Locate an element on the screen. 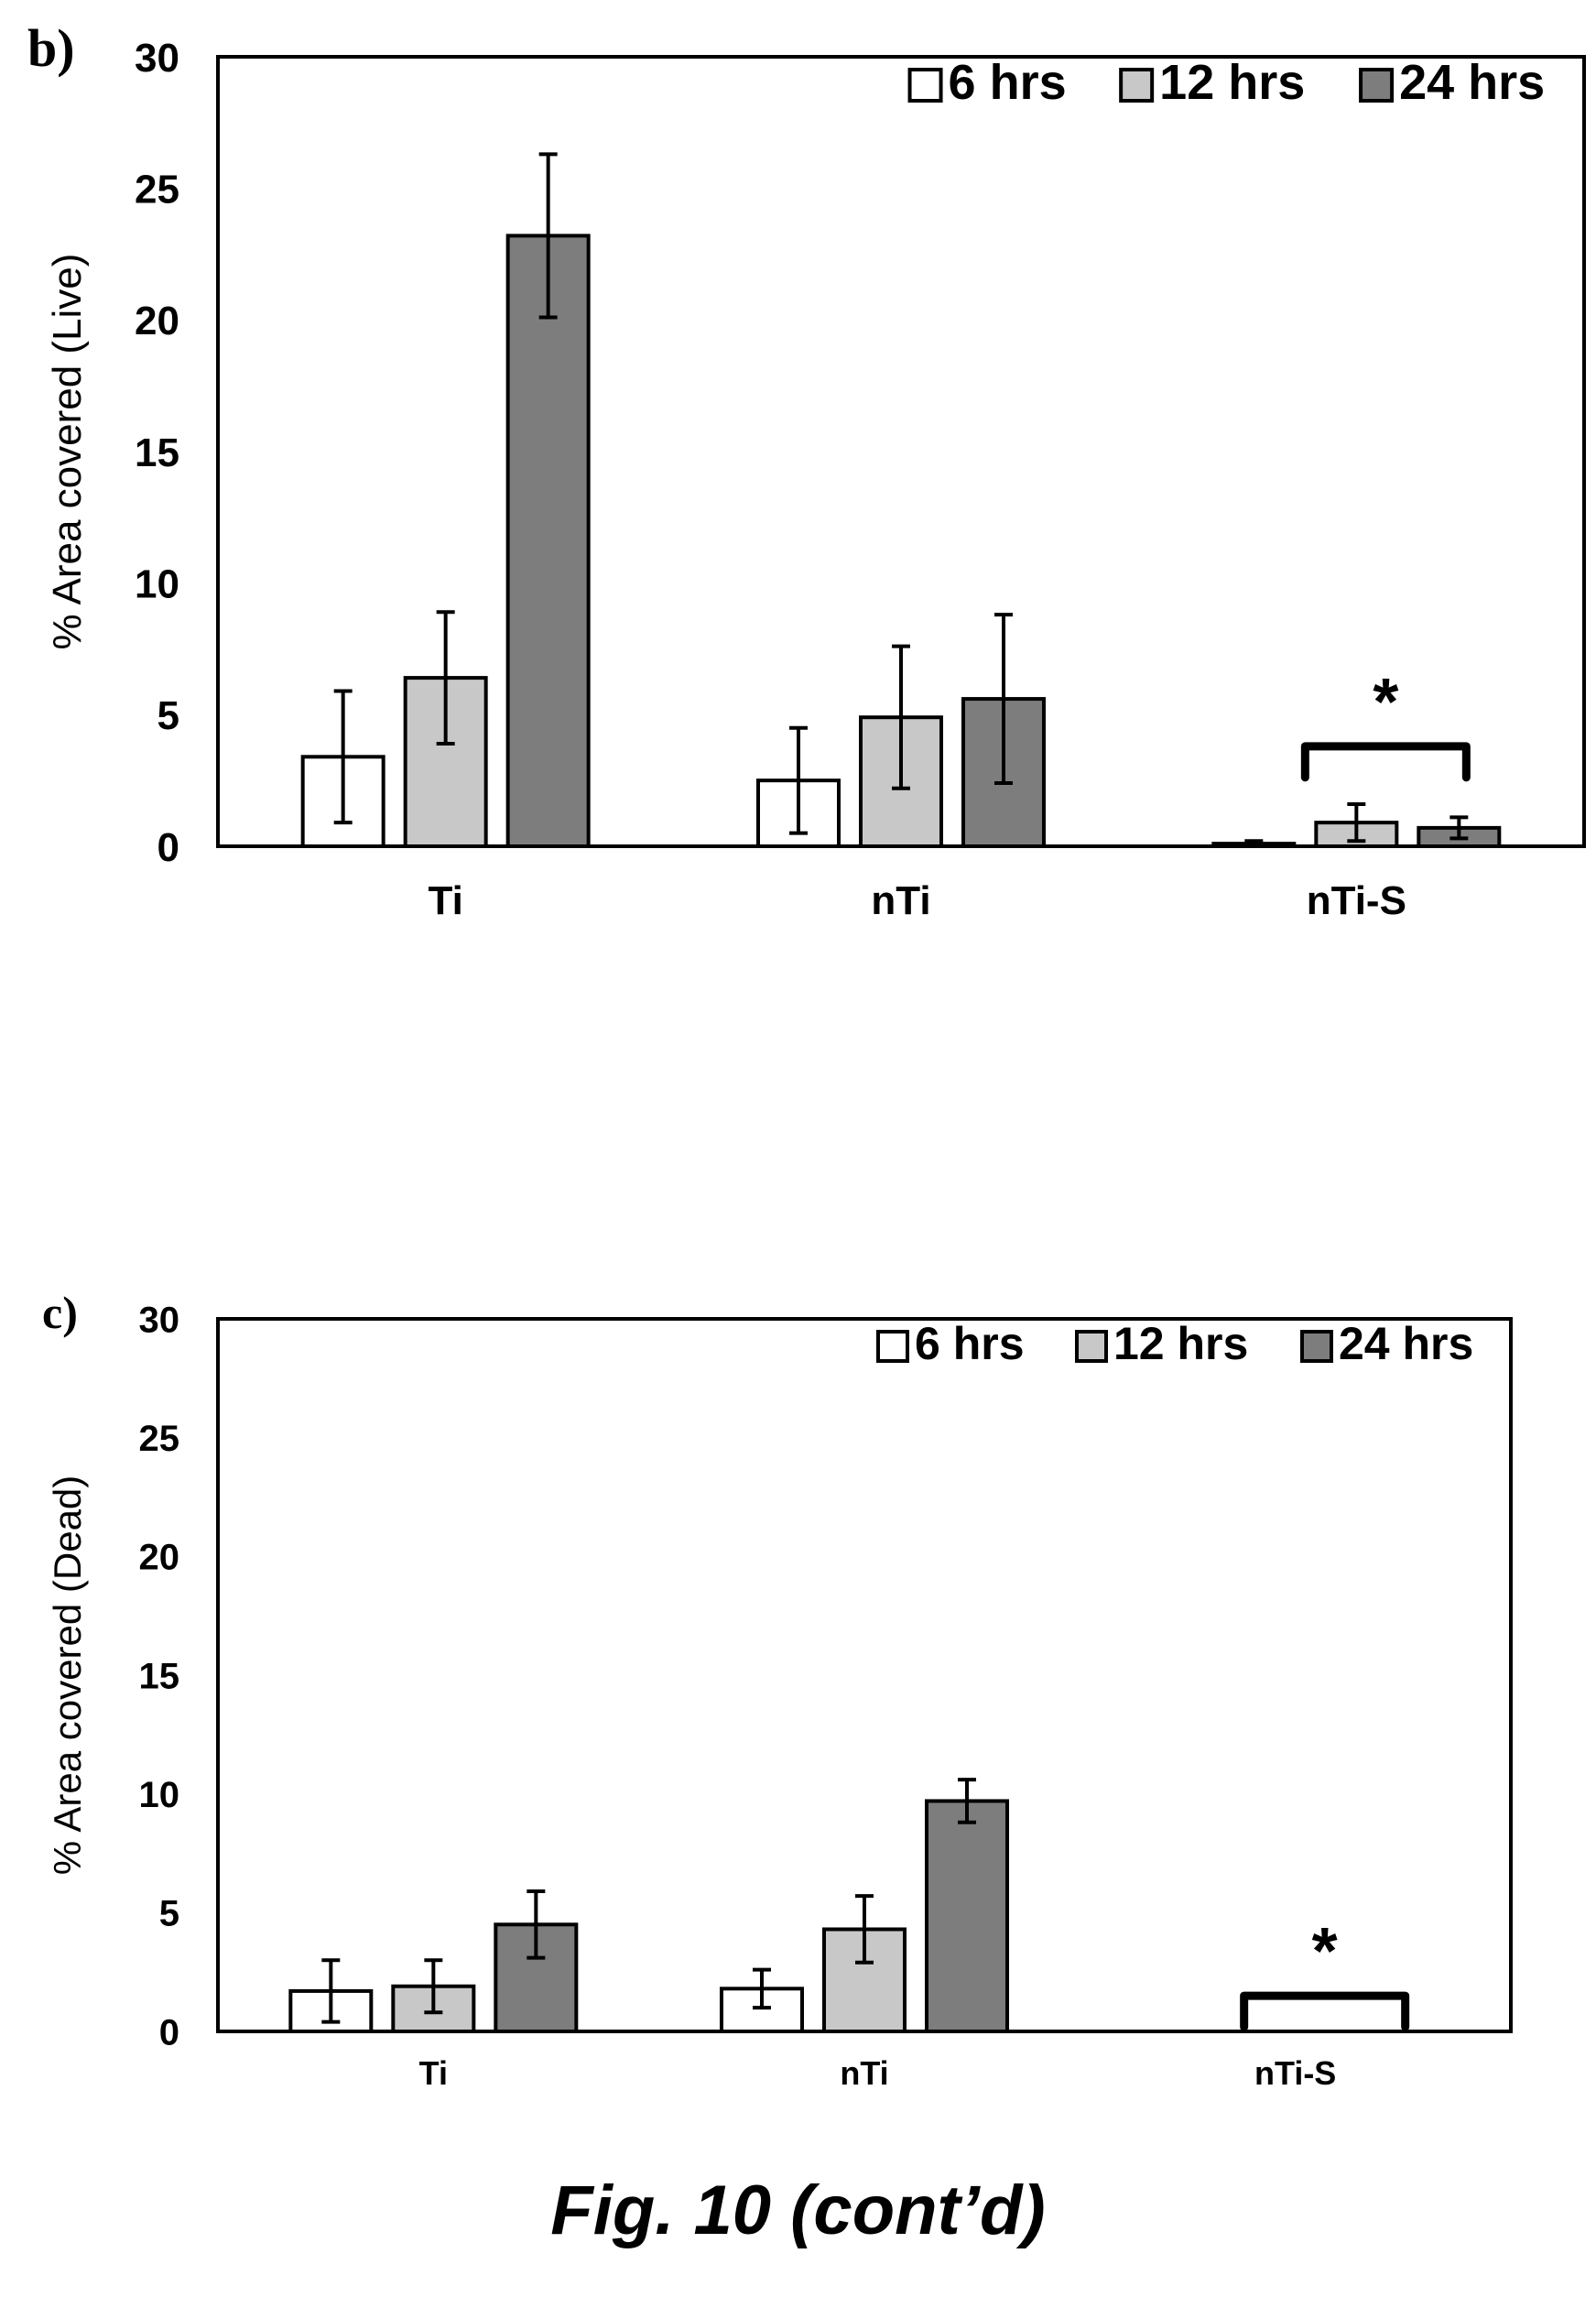 The width and height of the screenshot is (1596, 2308). panel-label: c) is located at coordinates (60, 1312).